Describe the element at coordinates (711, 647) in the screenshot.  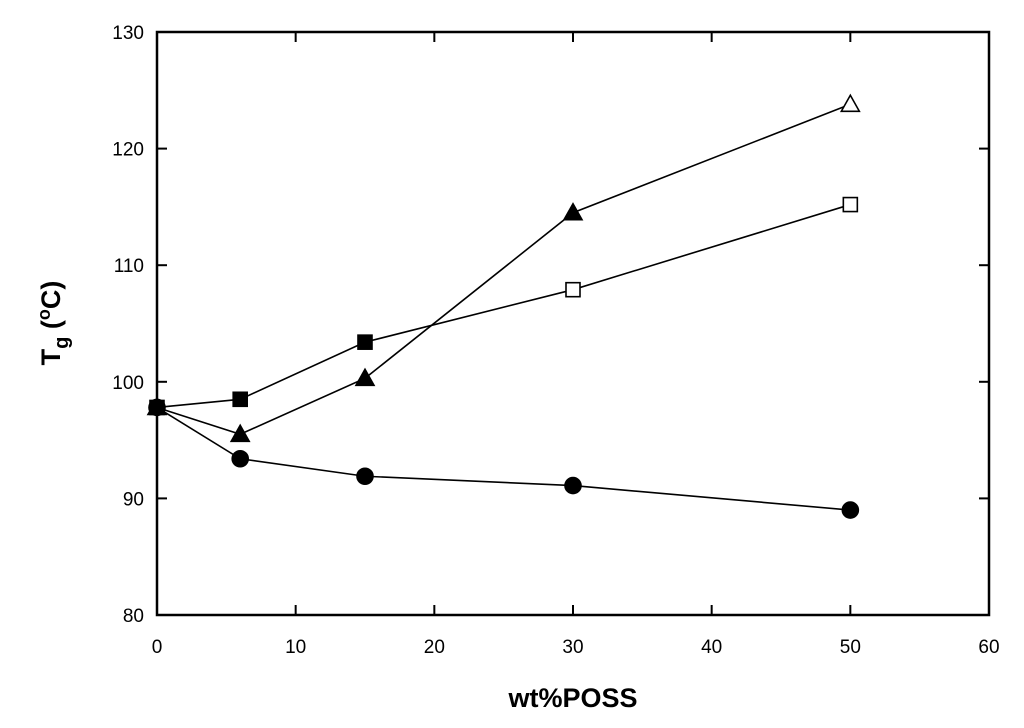
I see `x-tick-label: 40` at that location.